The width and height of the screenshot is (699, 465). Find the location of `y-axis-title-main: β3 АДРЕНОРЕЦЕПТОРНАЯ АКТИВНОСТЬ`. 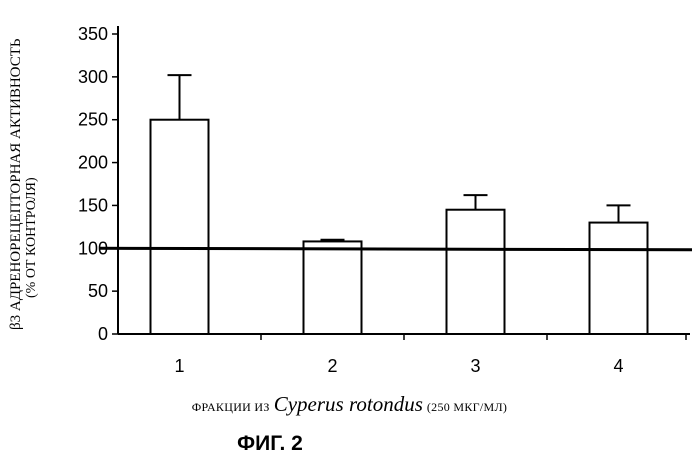

y-axis-title-main: β3 АДРЕНОРЕЦЕПТОРНАЯ АКТИВНОСТЬ is located at coordinates (16, 184).